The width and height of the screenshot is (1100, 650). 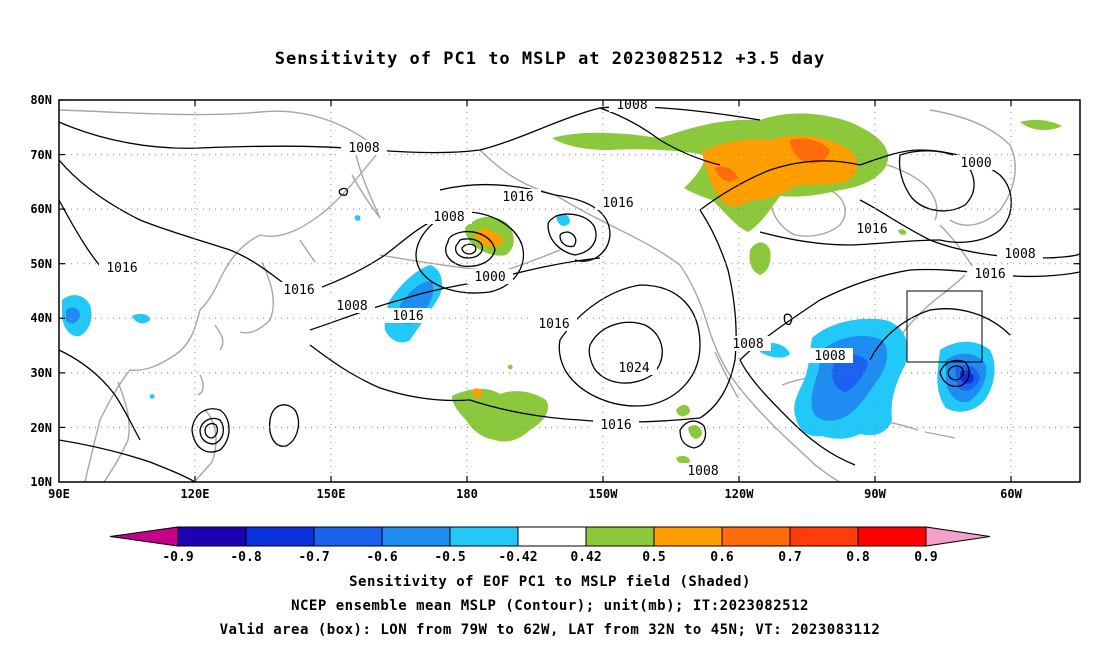 I want to click on lon-label: 150E, so click(x=331, y=494).